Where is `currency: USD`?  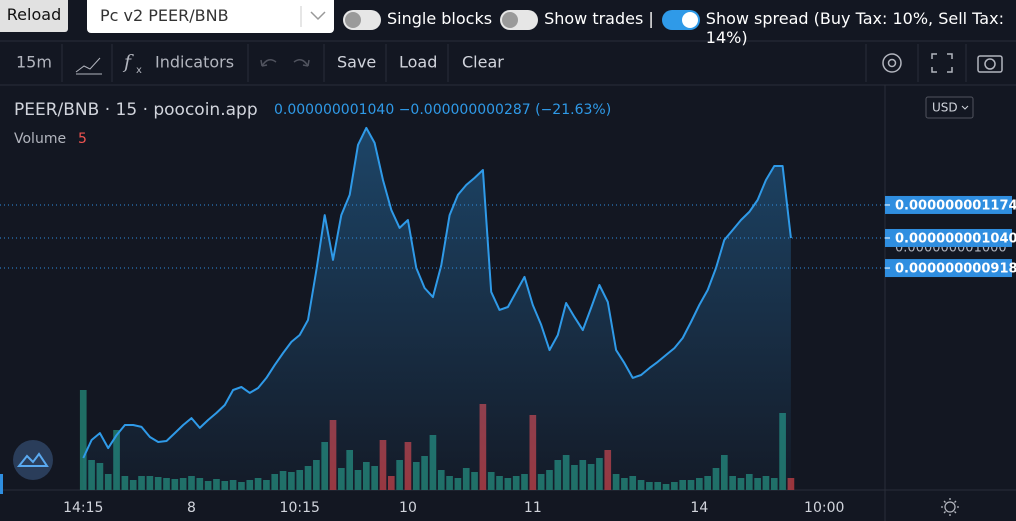
currency: USD is located at coordinates (945, 108).